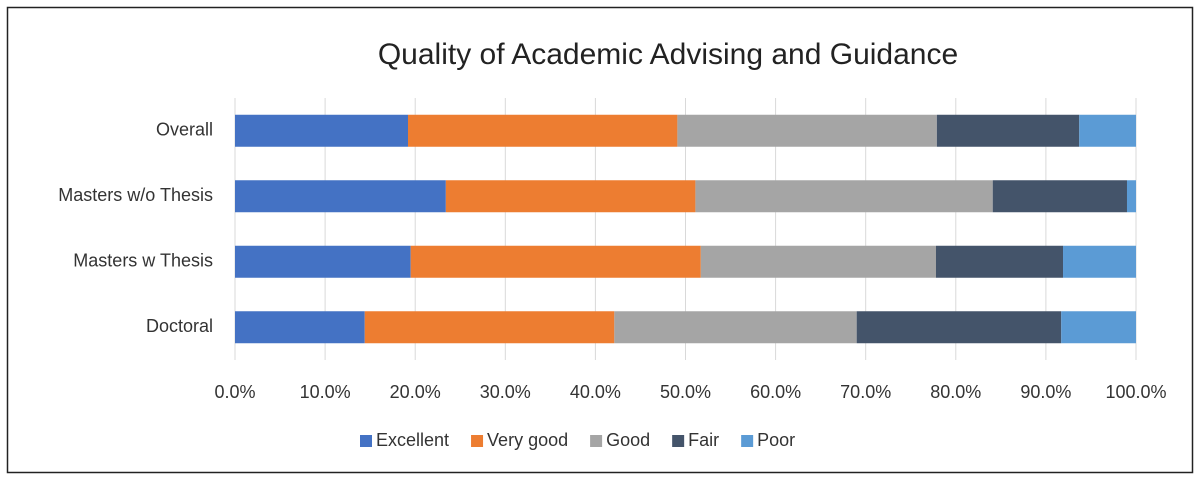 The image size is (1201, 481). I want to click on legend-label: Excellent, so click(412, 440).